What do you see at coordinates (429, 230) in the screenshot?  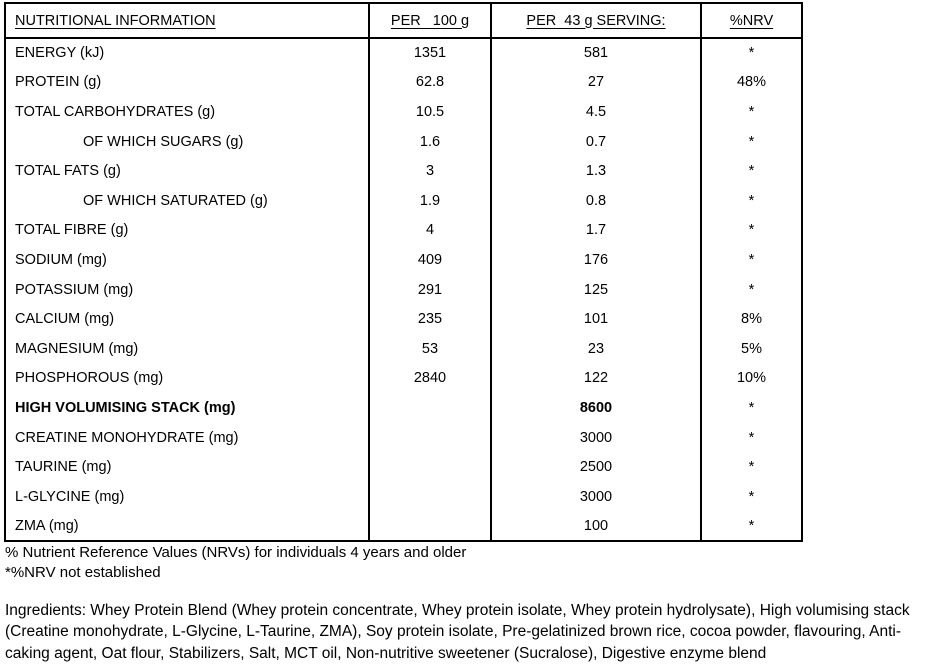 I see `per-100g-value: 4` at bounding box center [429, 230].